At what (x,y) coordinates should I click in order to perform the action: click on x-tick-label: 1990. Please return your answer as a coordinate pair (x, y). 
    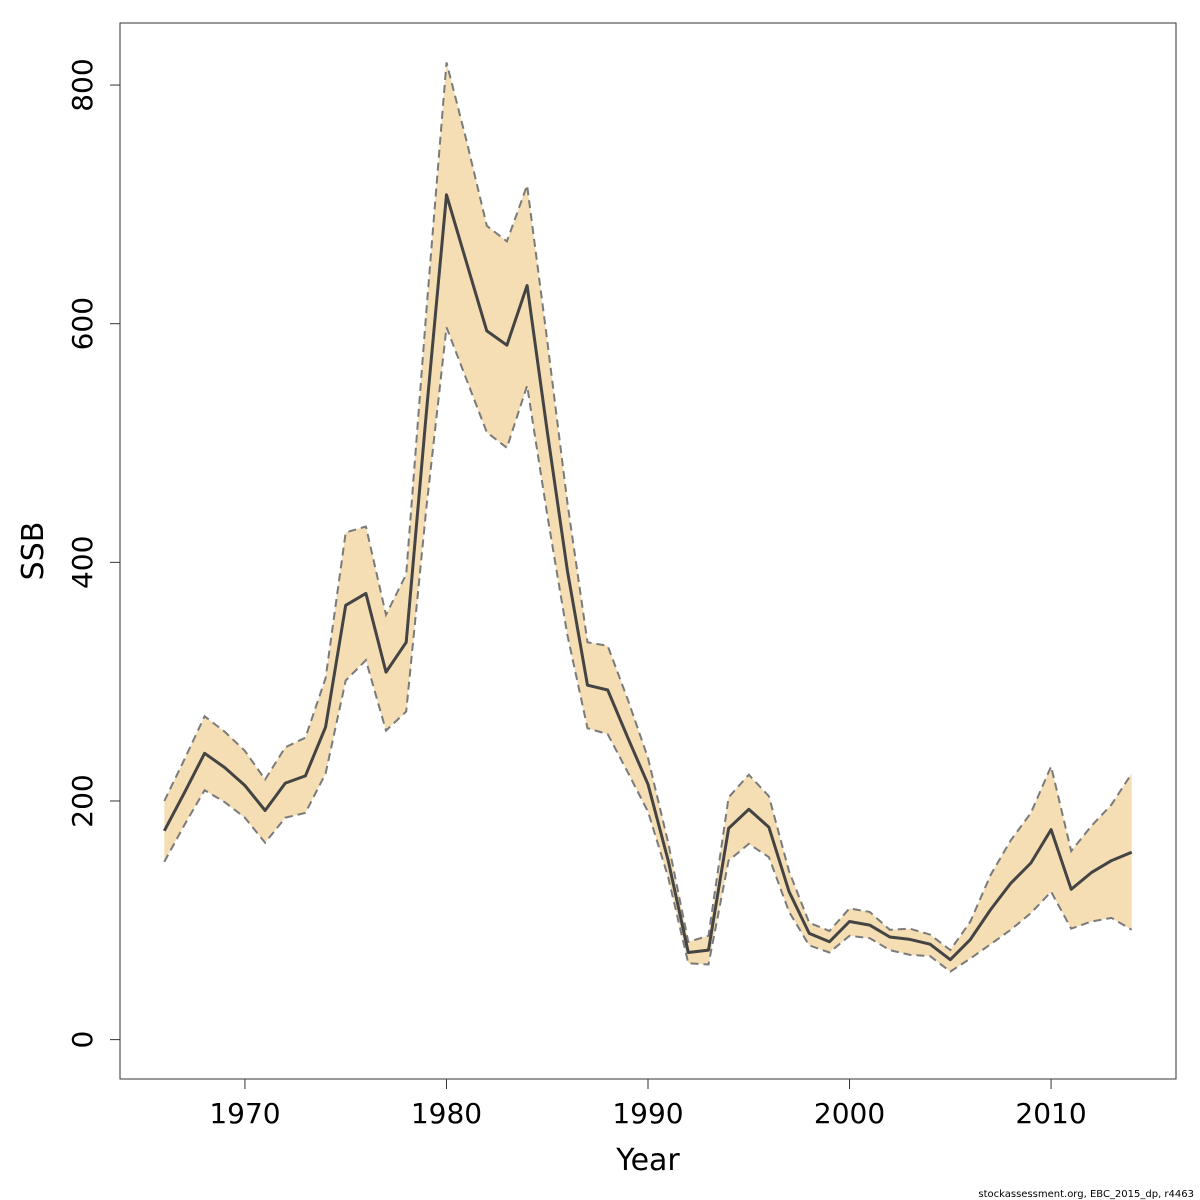
    Looking at the image, I should click on (647, 1113).